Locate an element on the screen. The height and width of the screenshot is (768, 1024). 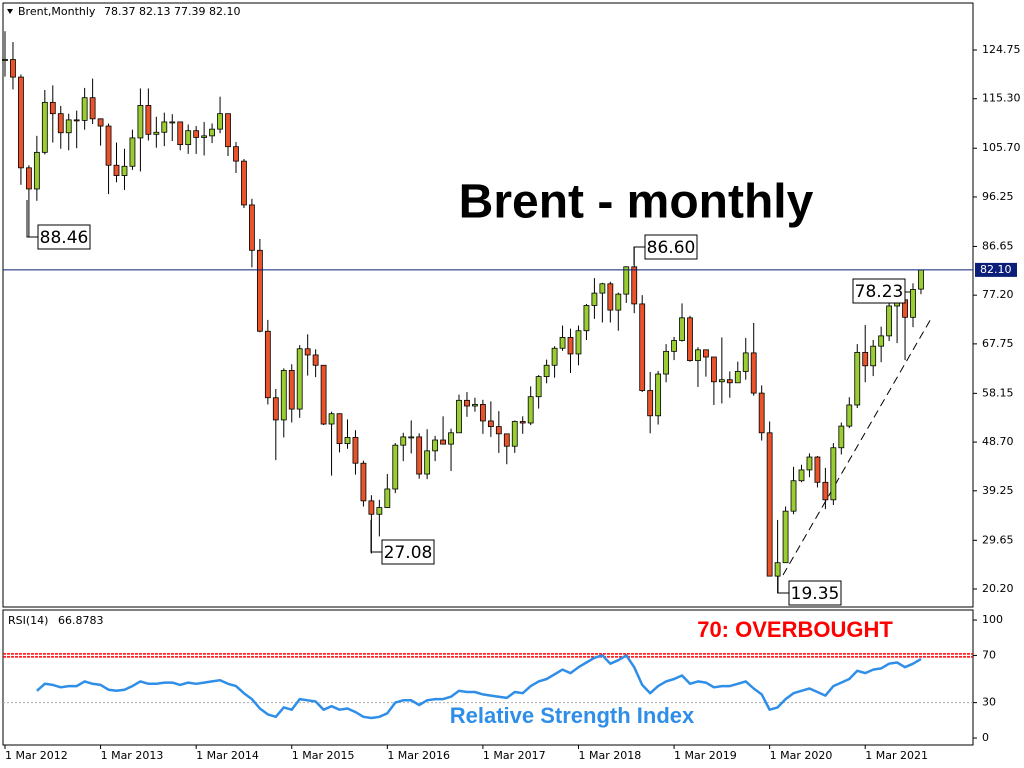
chart-title: Brent - monthly is located at coordinates (636, 202).